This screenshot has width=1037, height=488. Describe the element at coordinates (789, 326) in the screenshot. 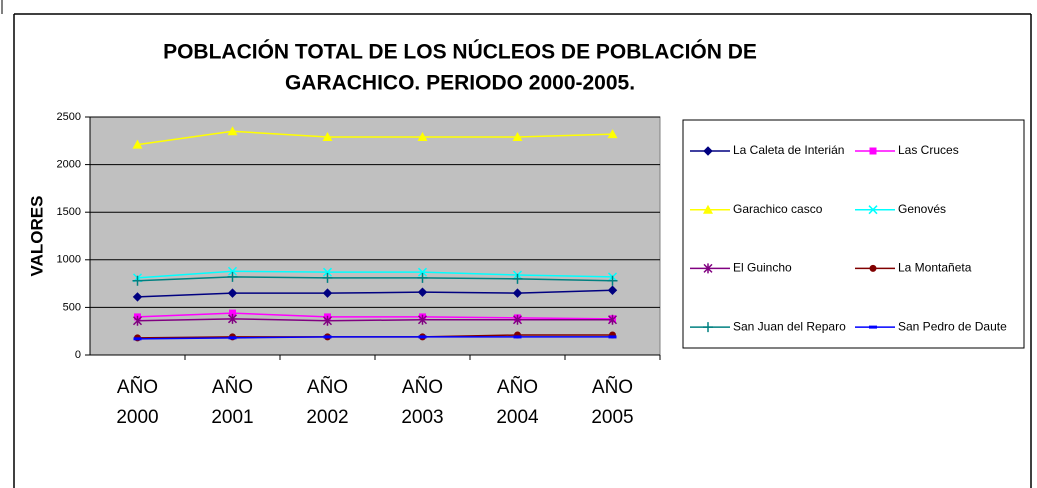

I see `legend-label: San Juan del Reparo` at that location.